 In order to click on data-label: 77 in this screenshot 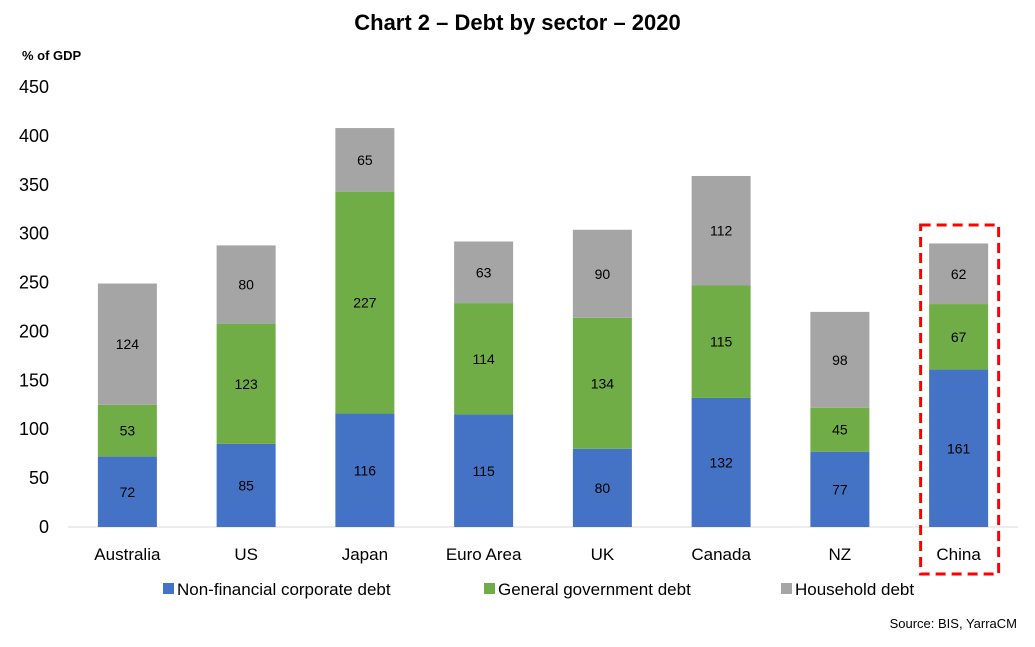, I will do `click(840, 489)`.